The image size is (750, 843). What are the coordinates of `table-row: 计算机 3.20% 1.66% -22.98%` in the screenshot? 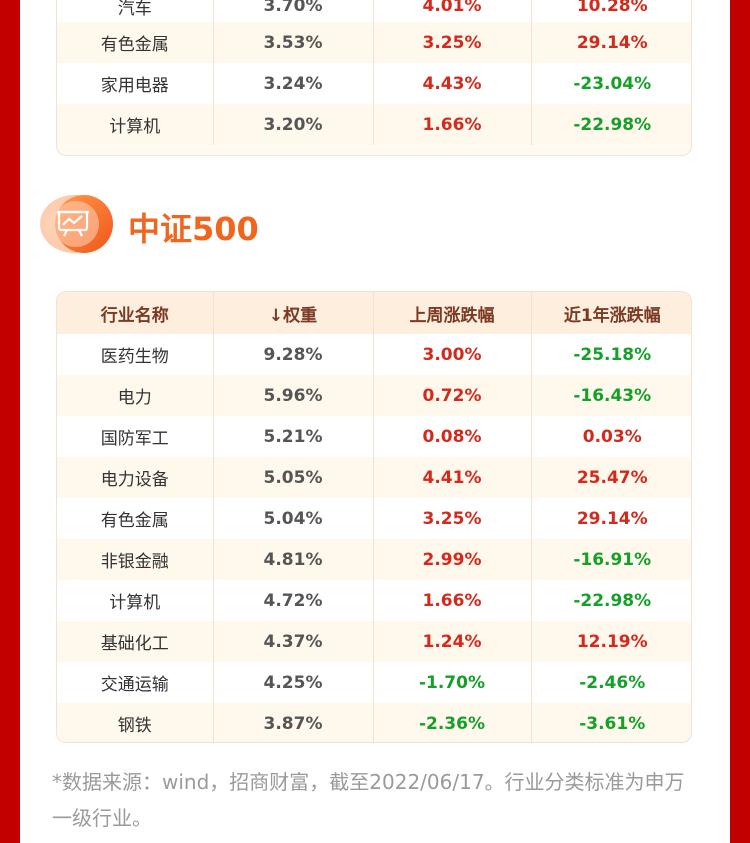 It's located at (374, 124).